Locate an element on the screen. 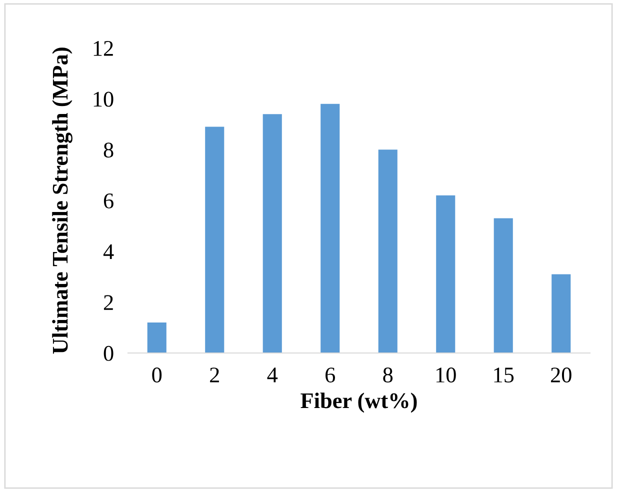 The height and width of the screenshot is (492, 617). y-tick-label: 12 is located at coordinates (103, 48).